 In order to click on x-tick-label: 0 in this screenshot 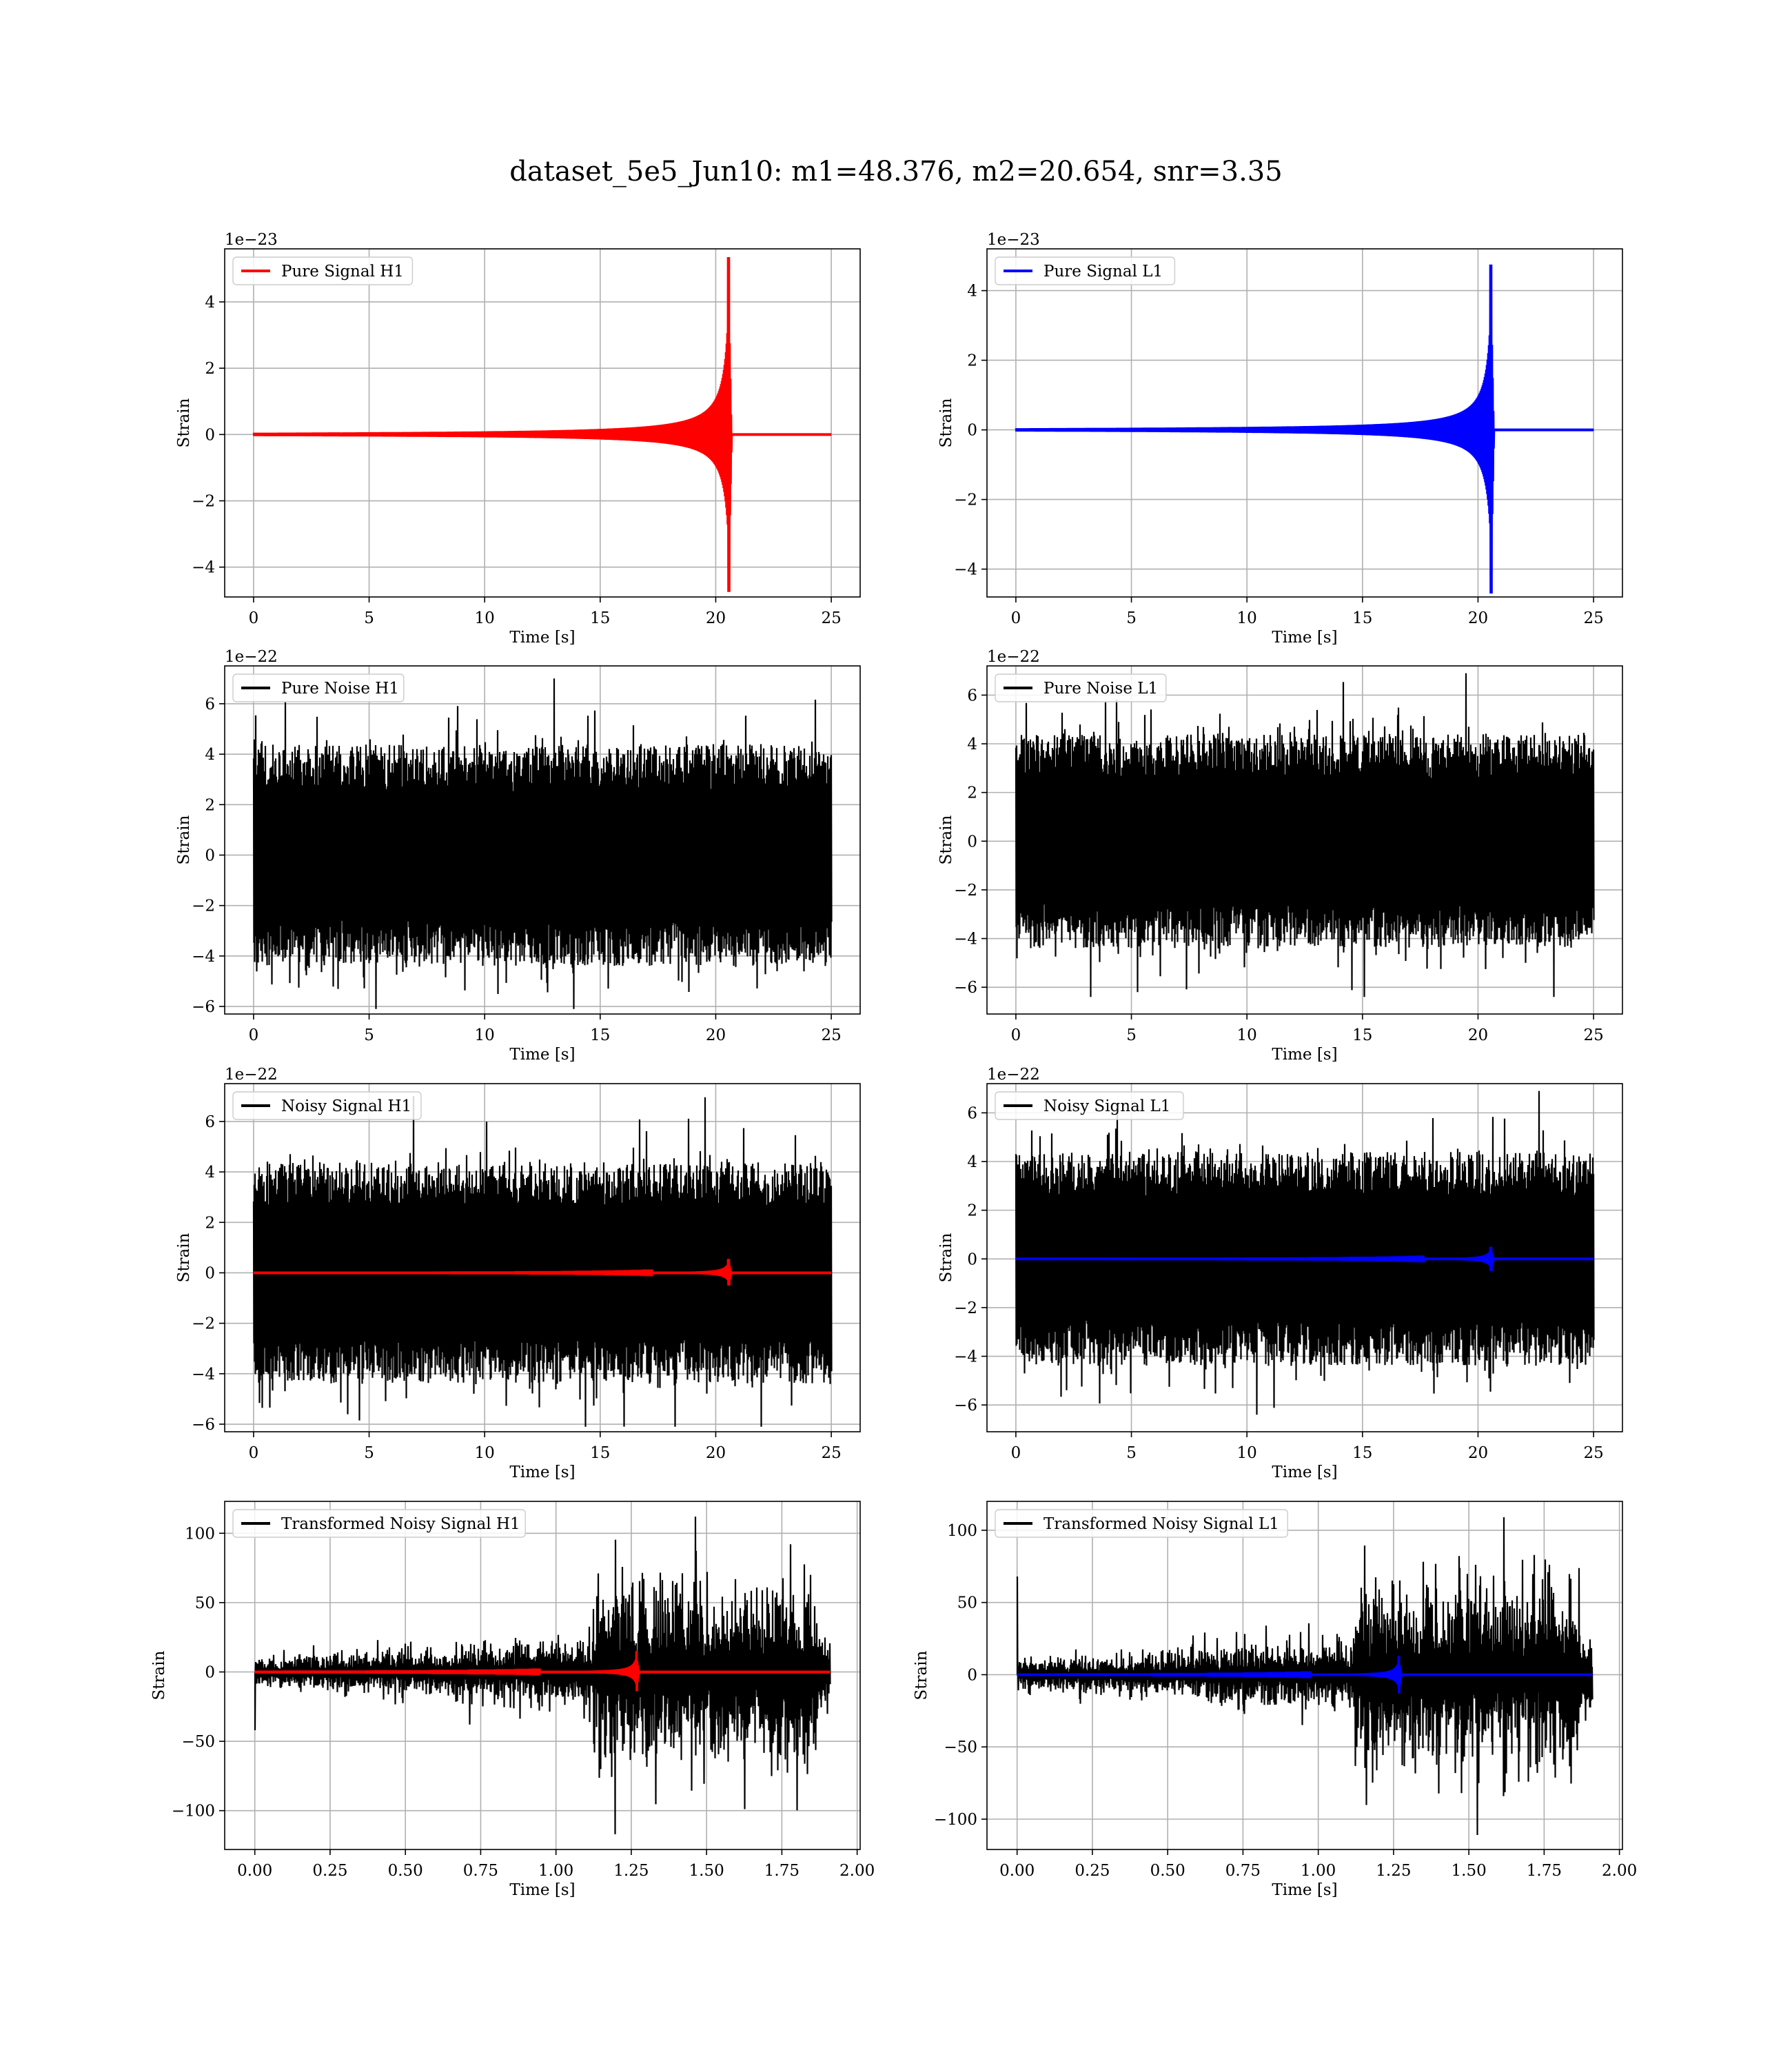, I will do `click(254, 1453)`.